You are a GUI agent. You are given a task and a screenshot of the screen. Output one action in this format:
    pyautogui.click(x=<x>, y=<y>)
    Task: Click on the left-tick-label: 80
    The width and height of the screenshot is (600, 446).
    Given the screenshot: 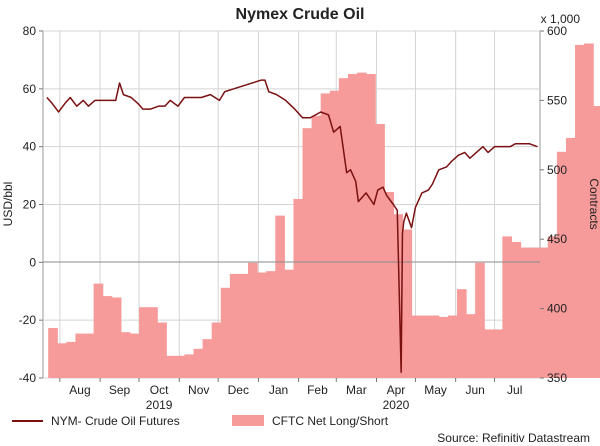 What is the action you would take?
    pyautogui.click(x=30, y=31)
    